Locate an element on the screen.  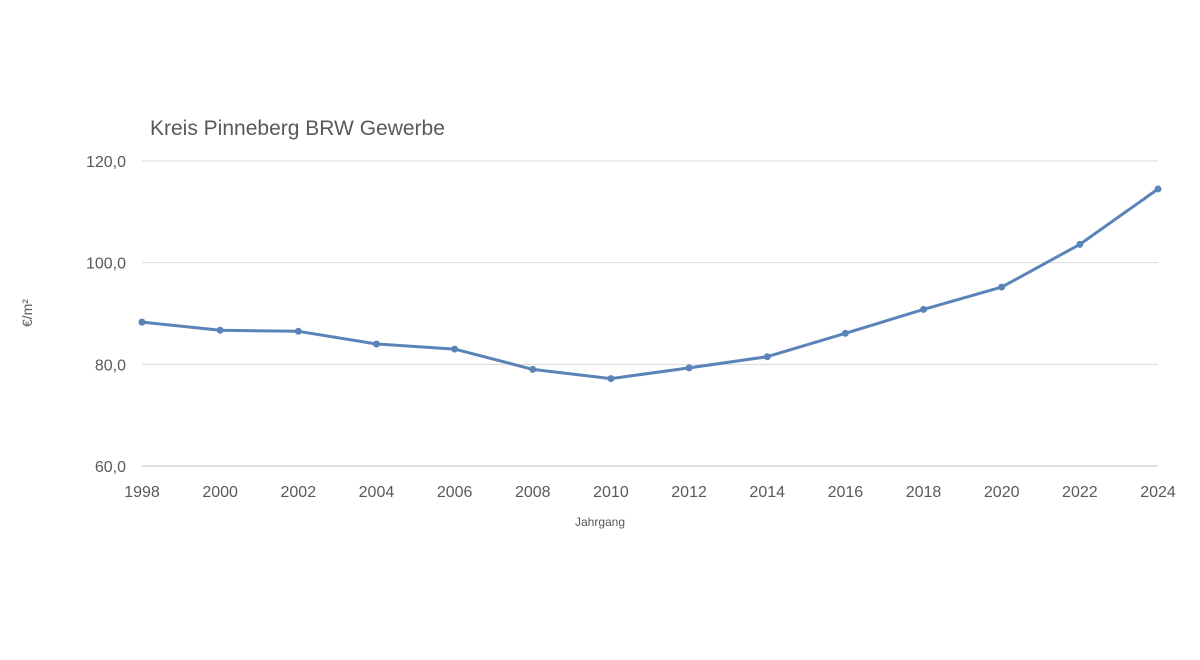
x-tick-label: 2004 is located at coordinates (377, 492).